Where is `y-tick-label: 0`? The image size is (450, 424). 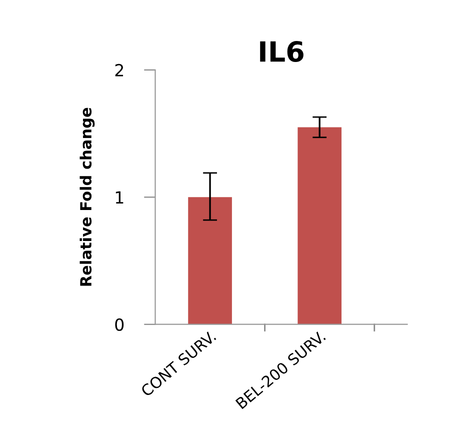
y-tick-label: 0 is located at coordinates (119, 324).